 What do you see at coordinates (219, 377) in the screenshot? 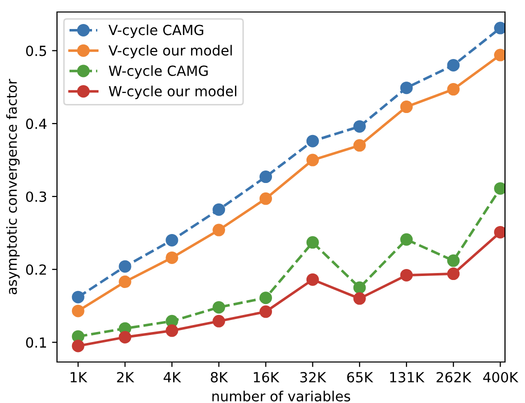
I see `x-tick-label: 8K` at bounding box center [219, 377].